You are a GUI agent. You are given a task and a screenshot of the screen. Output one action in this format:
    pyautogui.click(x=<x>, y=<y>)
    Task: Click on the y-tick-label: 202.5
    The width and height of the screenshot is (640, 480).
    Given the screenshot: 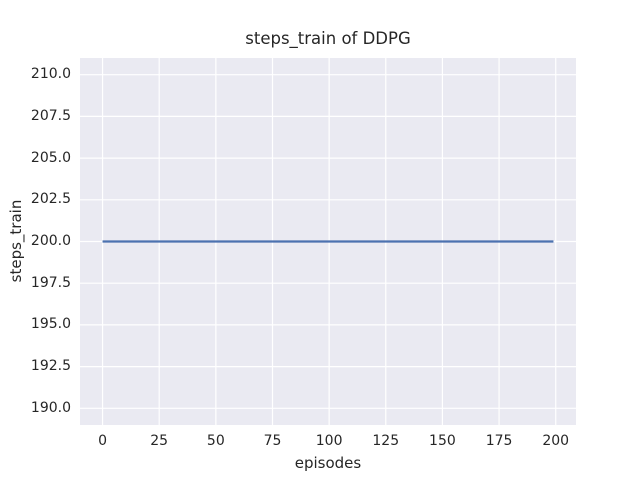 What is the action you would take?
    pyautogui.click(x=50, y=199)
    